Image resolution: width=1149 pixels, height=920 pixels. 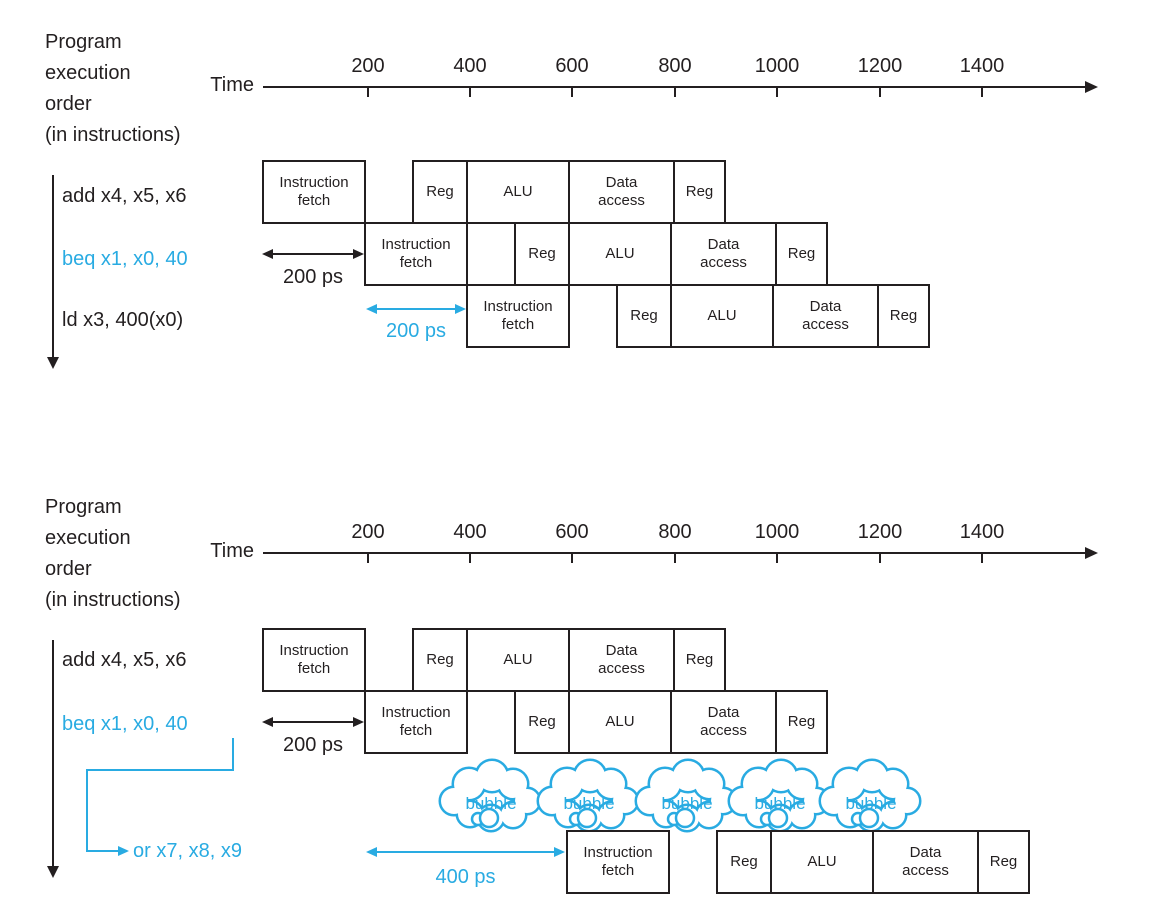 I want to click on program-order-line: execution, so click(x=88, y=73).